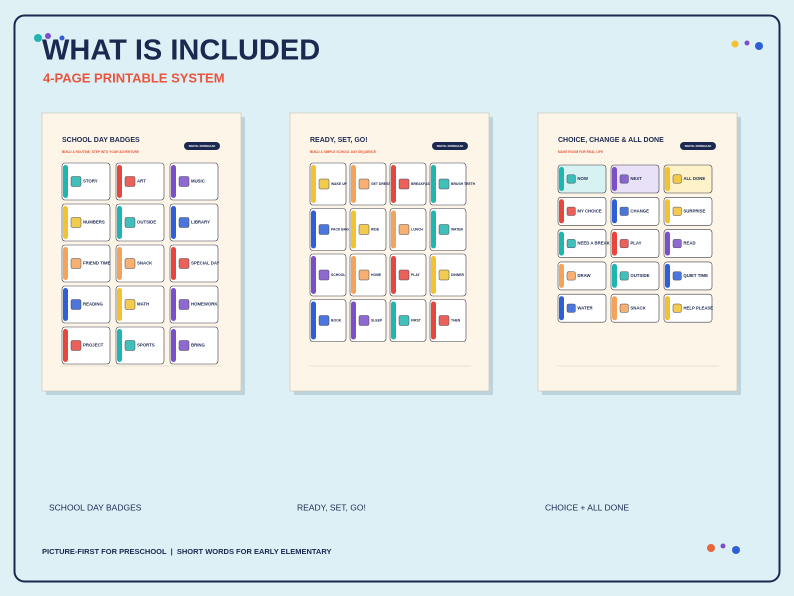 This screenshot has height=596, width=794. Describe the element at coordinates (146, 345) in the screenshot. I see `card-label: SPORTS` at that location.